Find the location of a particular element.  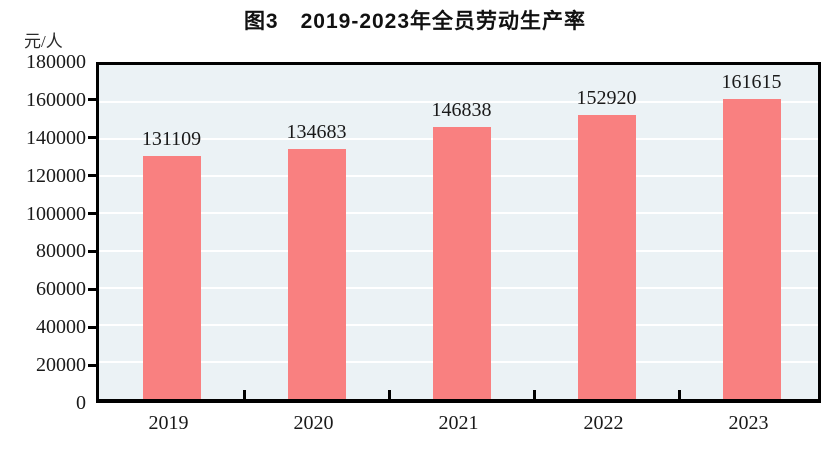

bar-value-label: 134683 is located at coordinates (316, 132).